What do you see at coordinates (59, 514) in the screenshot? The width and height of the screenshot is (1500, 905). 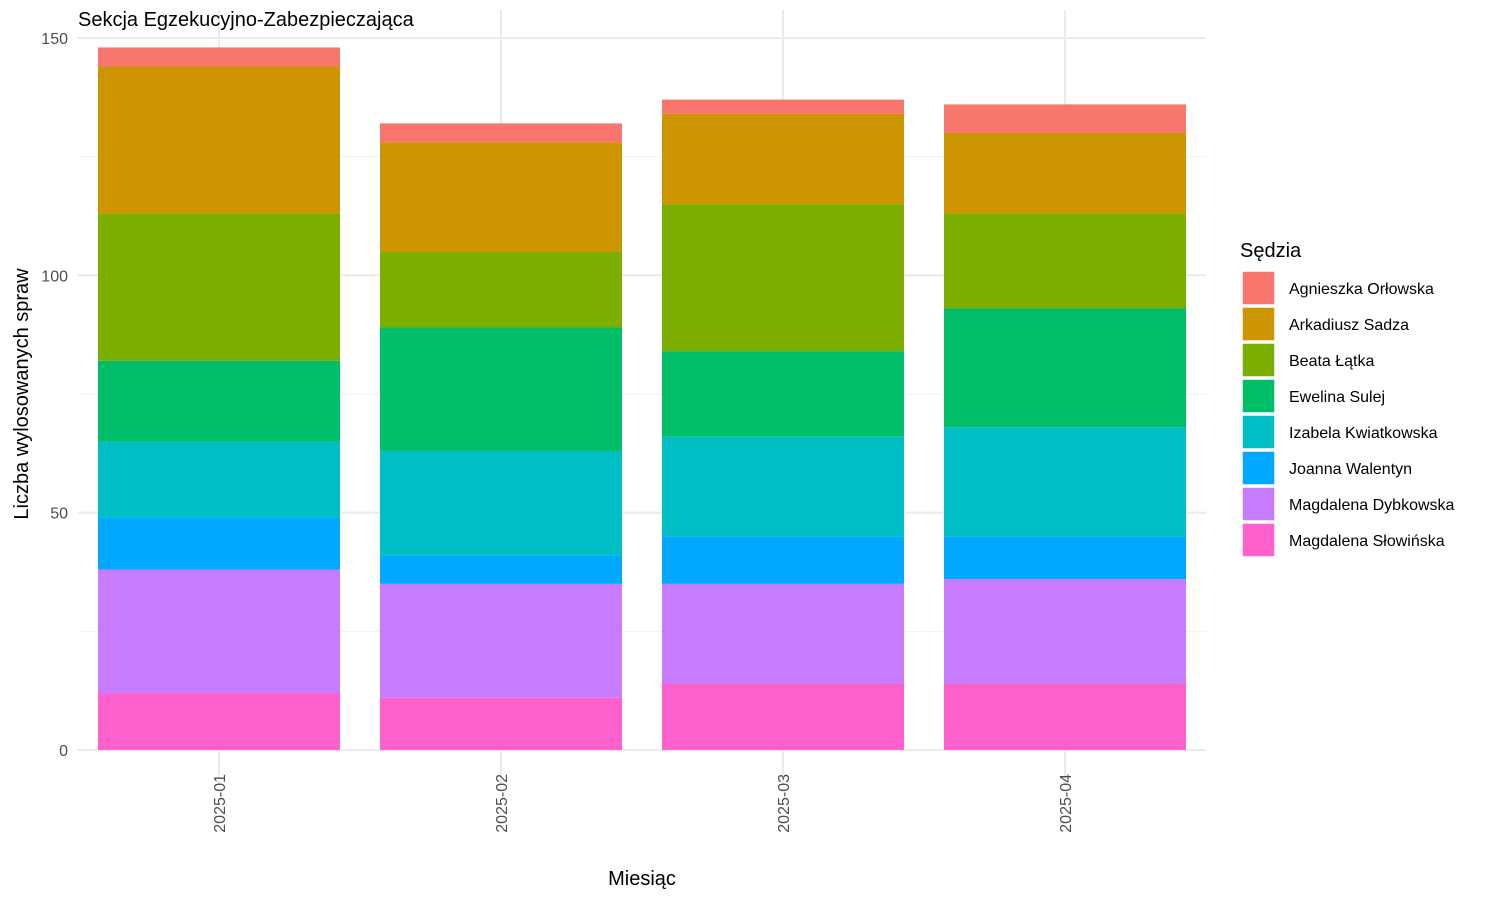 I see `y-tick-label: 50` at bounding box center [59, 514].